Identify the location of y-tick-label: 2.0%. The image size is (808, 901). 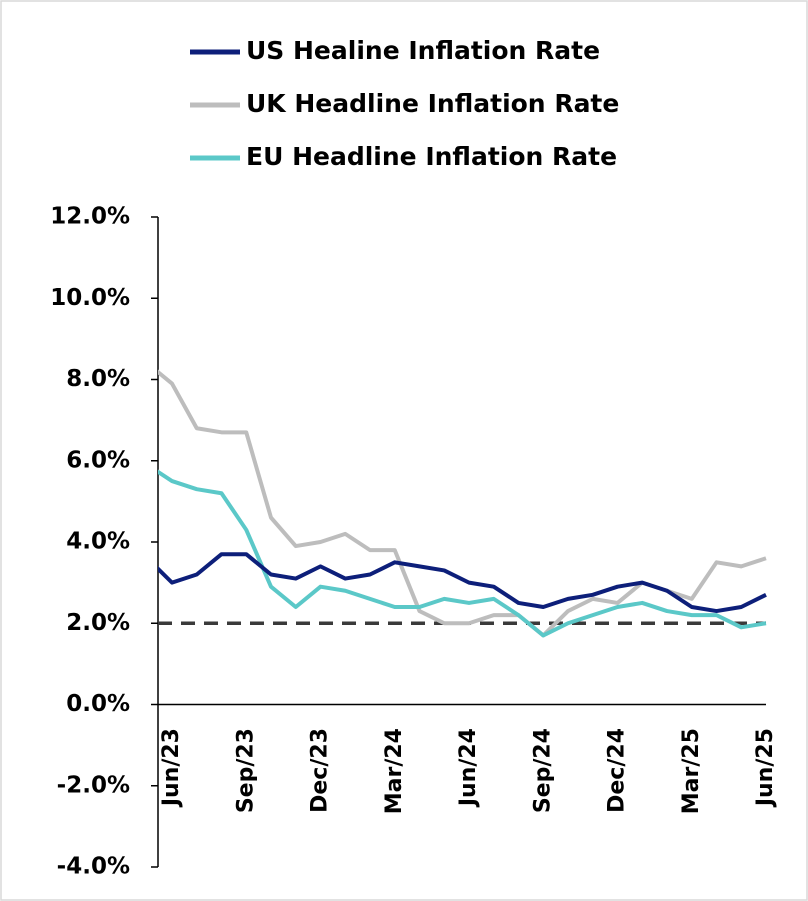
(98, 623).